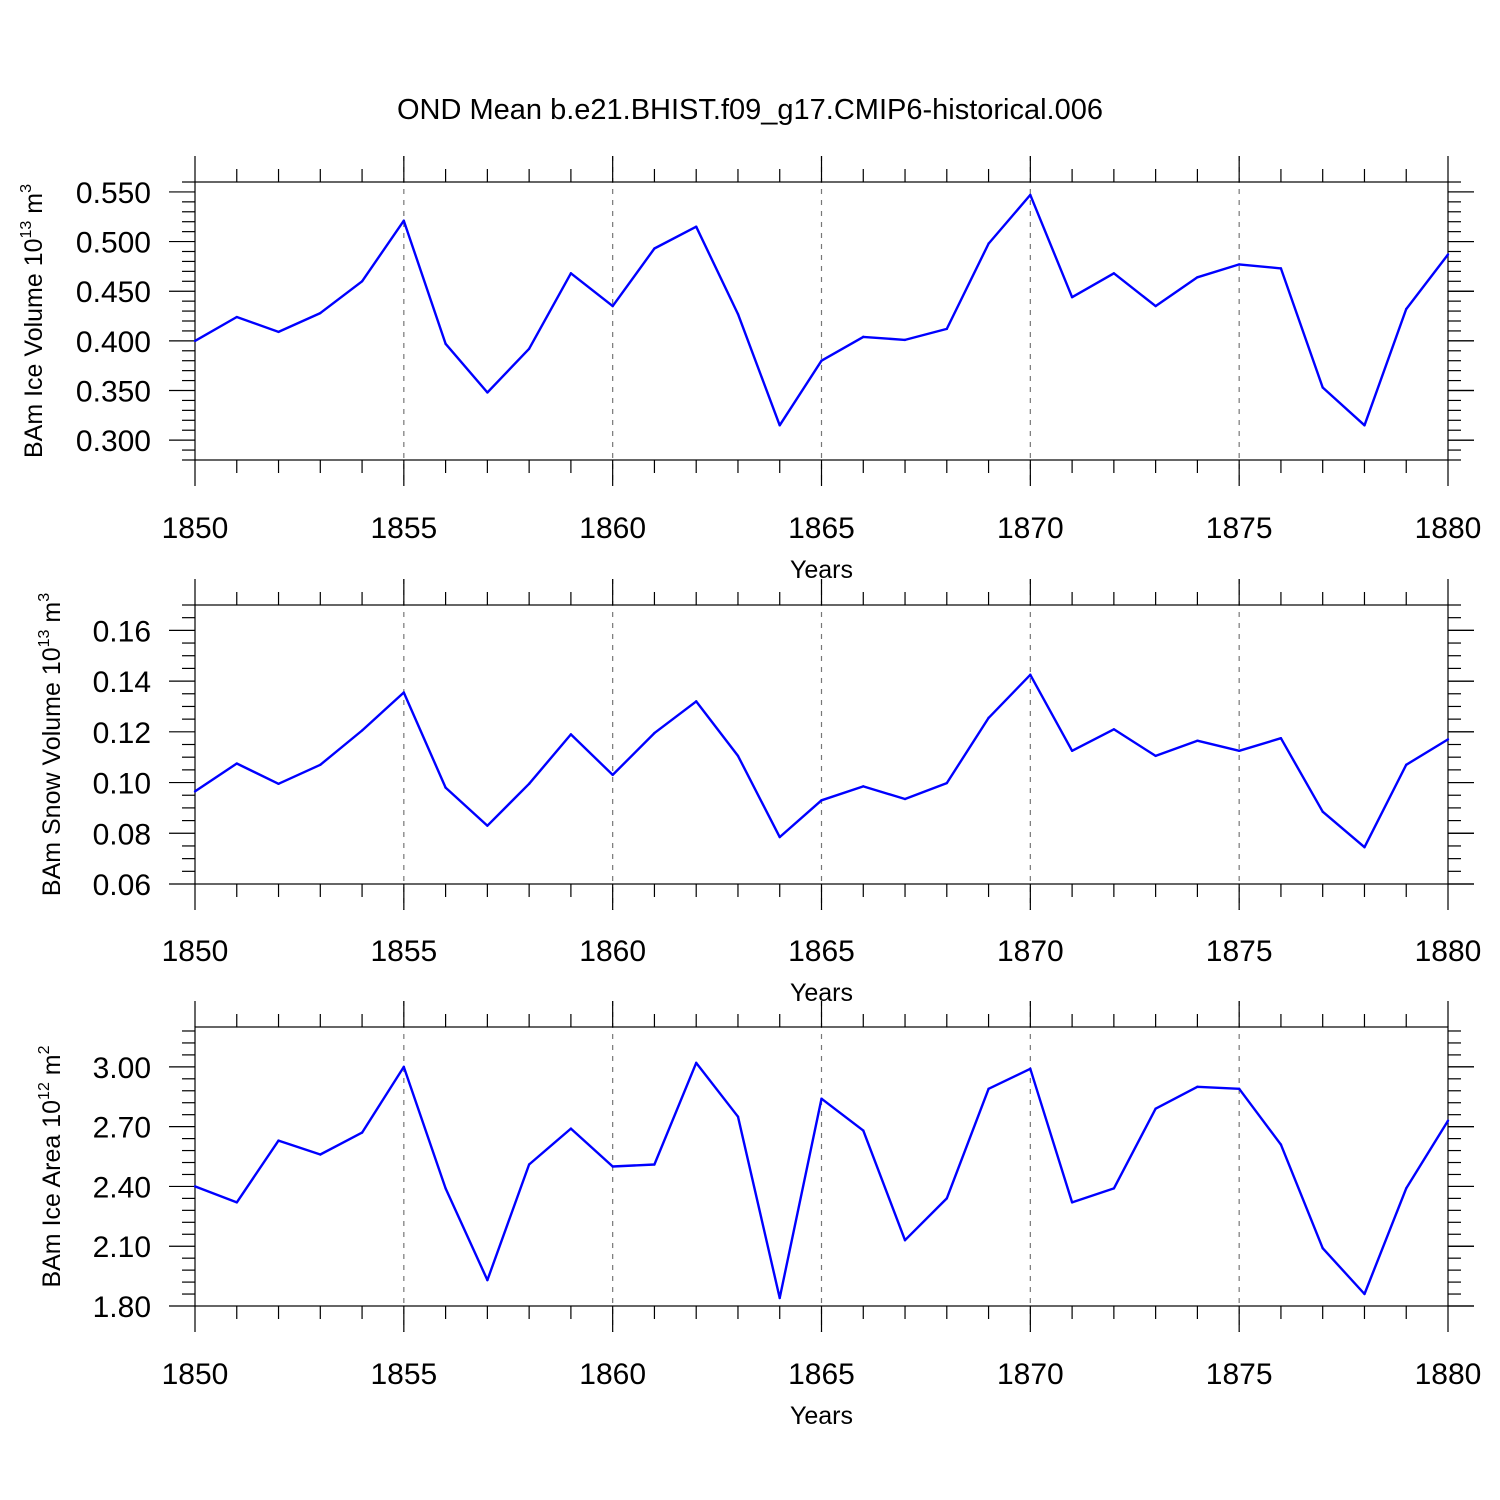 Image resolution: width=1500 pixels, height=1500 pixels. I want to click on y-tick-label: 0.16, so click(122, 631).